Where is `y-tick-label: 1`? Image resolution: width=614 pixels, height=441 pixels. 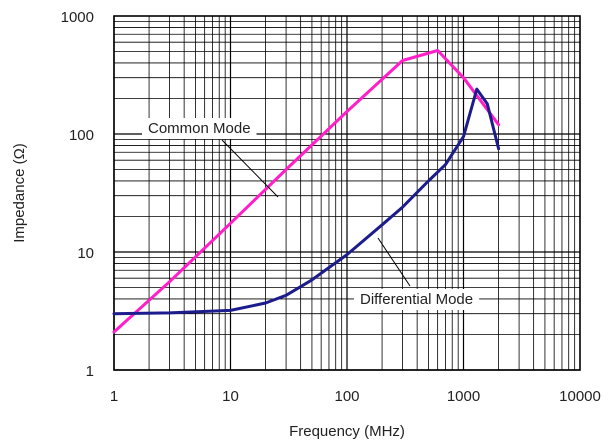
y-tick-label: 1 is located at coordinates (90, 371).